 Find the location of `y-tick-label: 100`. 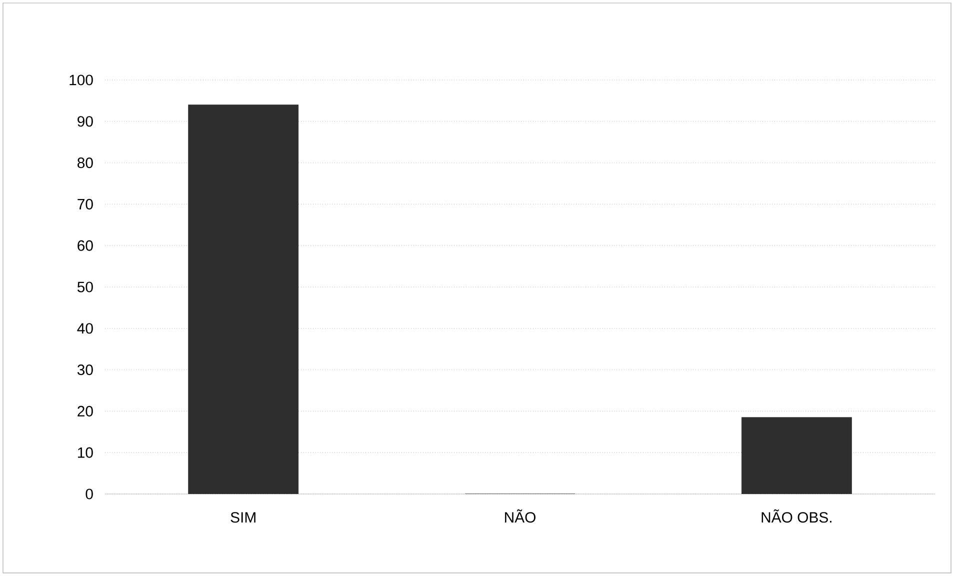

y-tick-label: 100 is located at coordinates (81, 80).